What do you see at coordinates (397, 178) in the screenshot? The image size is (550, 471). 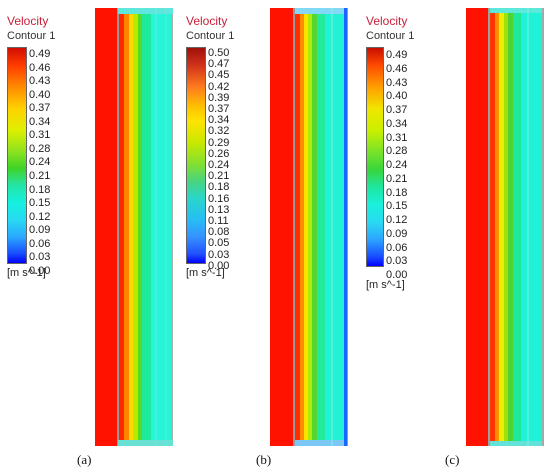 I see `legend-c-tick: 0.21` at bounding box center [397, 178].